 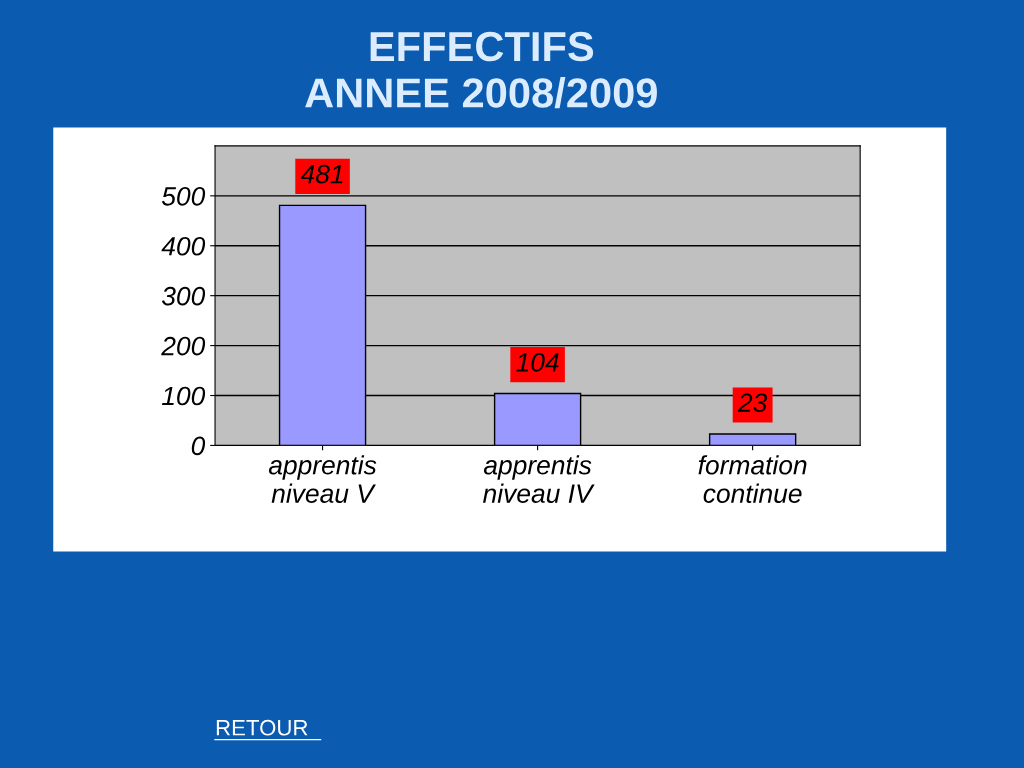 I want to click on y-tick-label: 400, so click(x=183, y=246).